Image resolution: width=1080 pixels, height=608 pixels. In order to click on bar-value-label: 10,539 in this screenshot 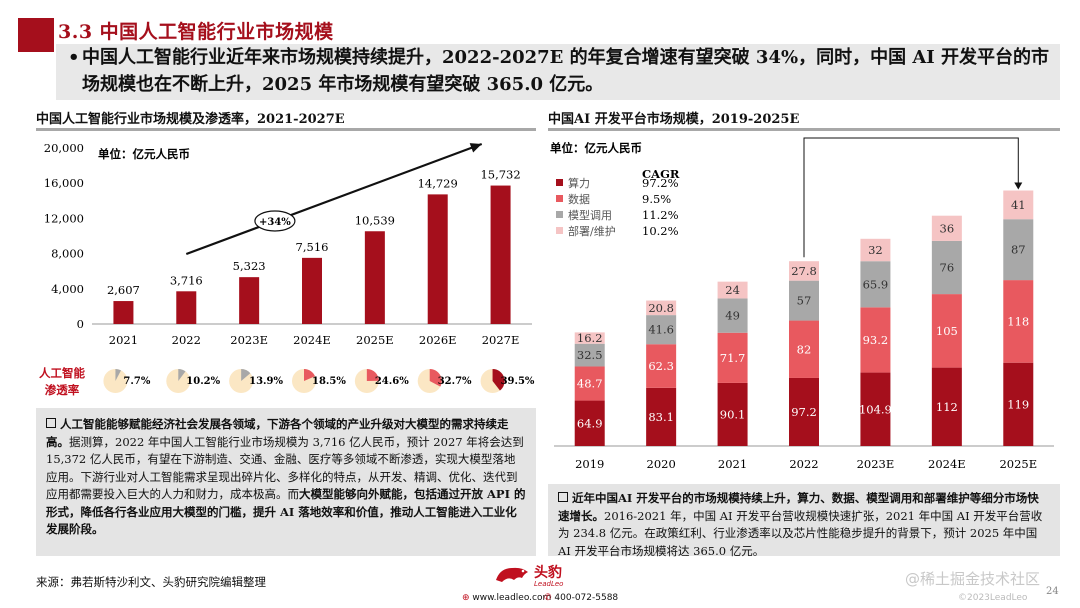, I will do `click(375, 220)`.